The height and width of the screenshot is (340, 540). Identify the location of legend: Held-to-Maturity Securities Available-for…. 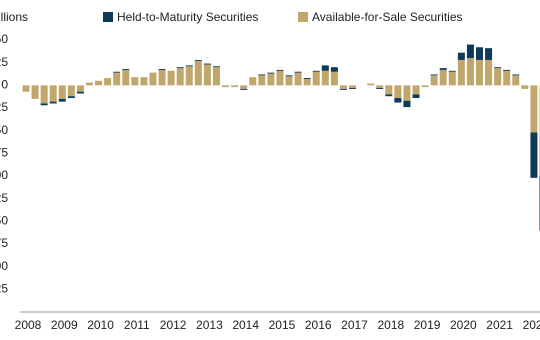
(283, 17).